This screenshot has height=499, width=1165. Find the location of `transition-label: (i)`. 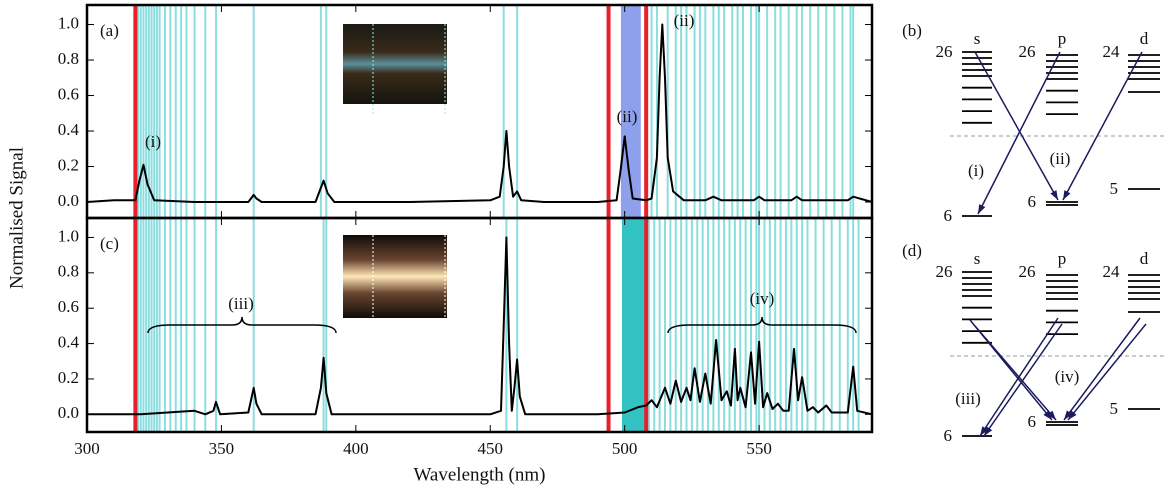

transition-label: (i) is located at coordinates (976, 170).